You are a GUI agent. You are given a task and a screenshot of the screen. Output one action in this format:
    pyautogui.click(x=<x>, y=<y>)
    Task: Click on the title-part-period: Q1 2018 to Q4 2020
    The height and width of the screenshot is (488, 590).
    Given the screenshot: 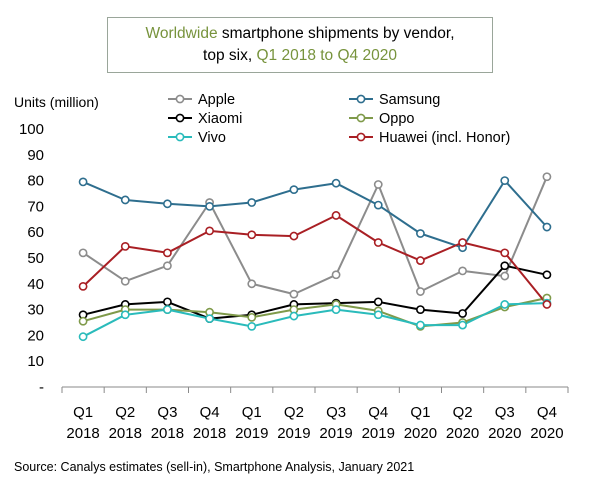 What is the action you would take?
    pyautogui.click(x=326, y=55)
    